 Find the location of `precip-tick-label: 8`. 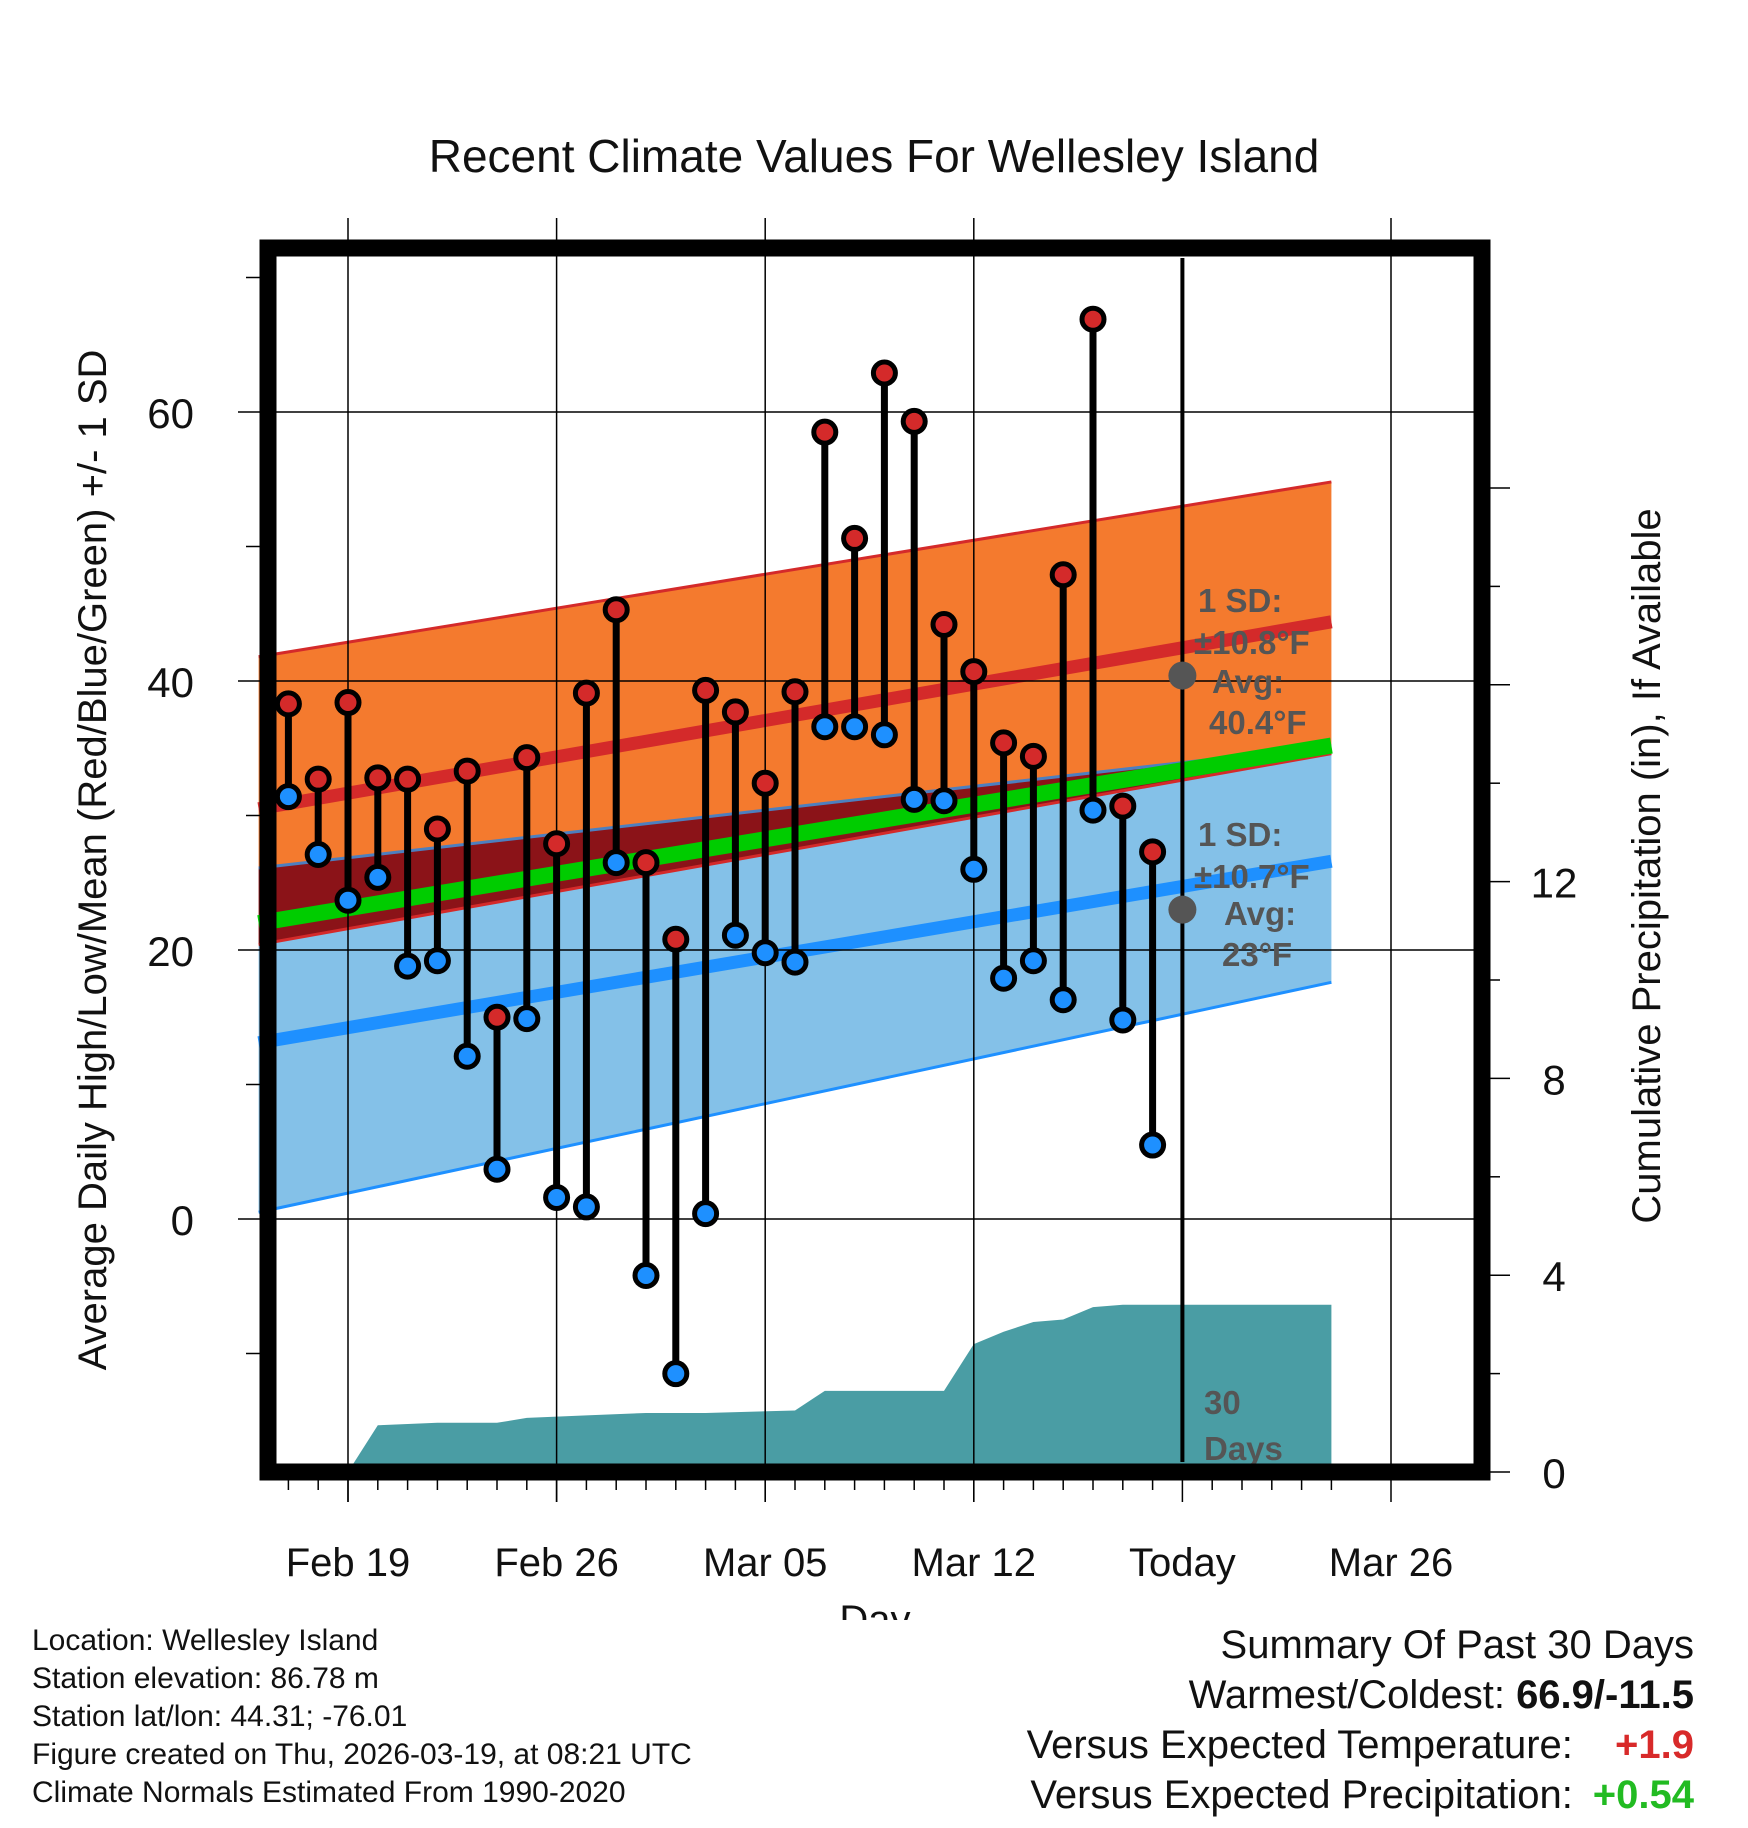

precip-tick-label: 8 is located at coordinates (1553, 1079).